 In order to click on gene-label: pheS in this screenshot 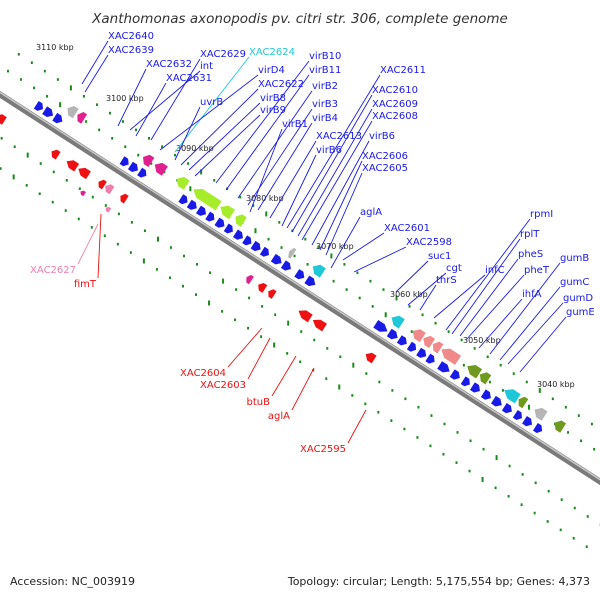, I will do `click(530, 254)`.